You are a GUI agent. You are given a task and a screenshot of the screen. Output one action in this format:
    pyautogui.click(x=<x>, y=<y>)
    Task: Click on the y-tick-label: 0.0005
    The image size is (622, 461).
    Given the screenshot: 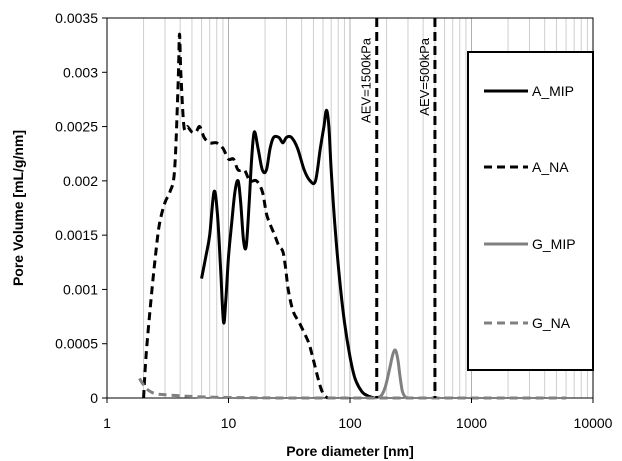 What is the action you would take?
    pyautogui.click(x=76, y=344)
    